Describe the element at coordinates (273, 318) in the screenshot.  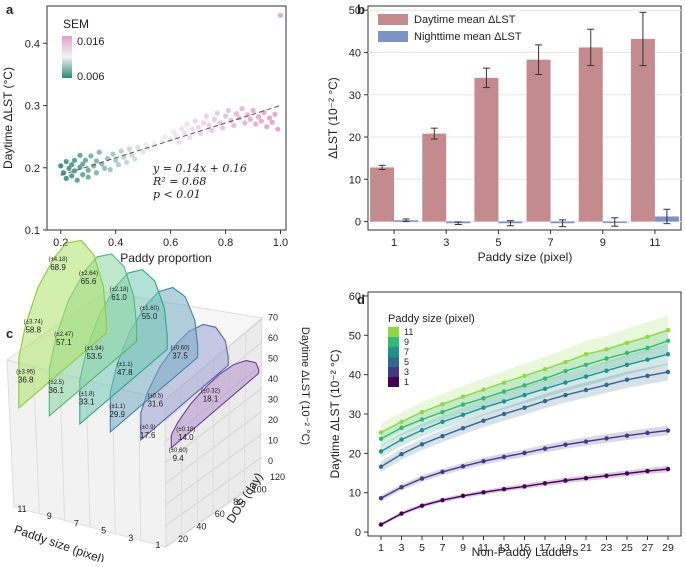
I see `c-z-tick-label: 70` at that location.